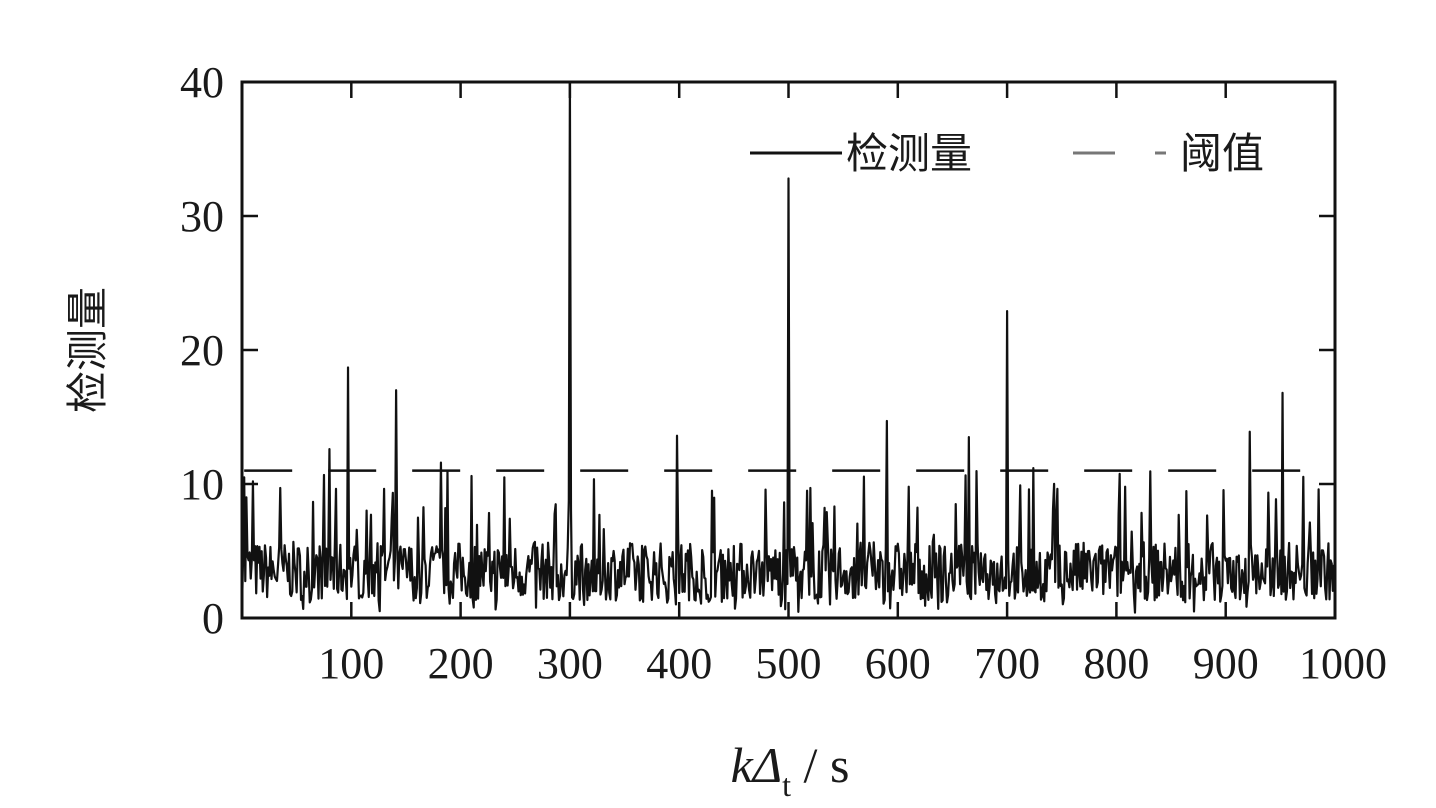 Image resolution: width=1436 pixels, height=808 pixels. What do you see at coordinates (786, 785) in the screenshot?
I see `x-label-subscript: t` at bounding box center [786, 785].